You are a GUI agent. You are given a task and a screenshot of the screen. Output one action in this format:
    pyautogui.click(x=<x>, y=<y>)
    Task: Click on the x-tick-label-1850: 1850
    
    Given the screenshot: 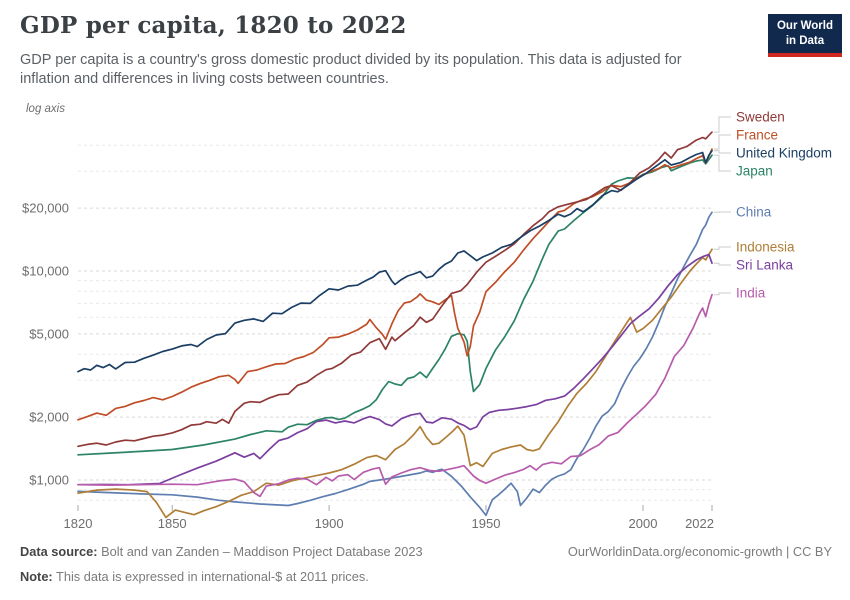 What is the action you would take?
    pyautogui.click(x=172, y=523)
    